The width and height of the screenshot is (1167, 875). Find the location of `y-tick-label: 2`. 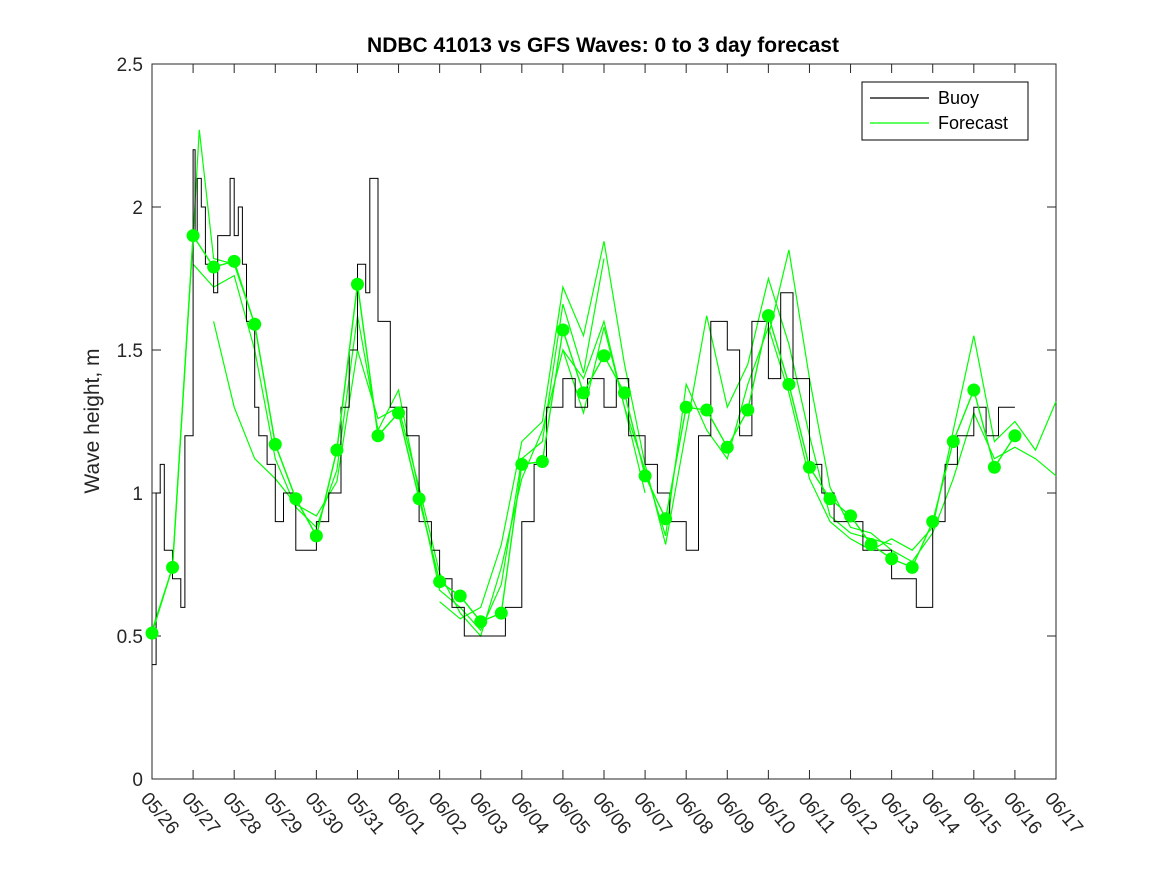

y-tick-label: 2 is located at coordinates (137, 208).